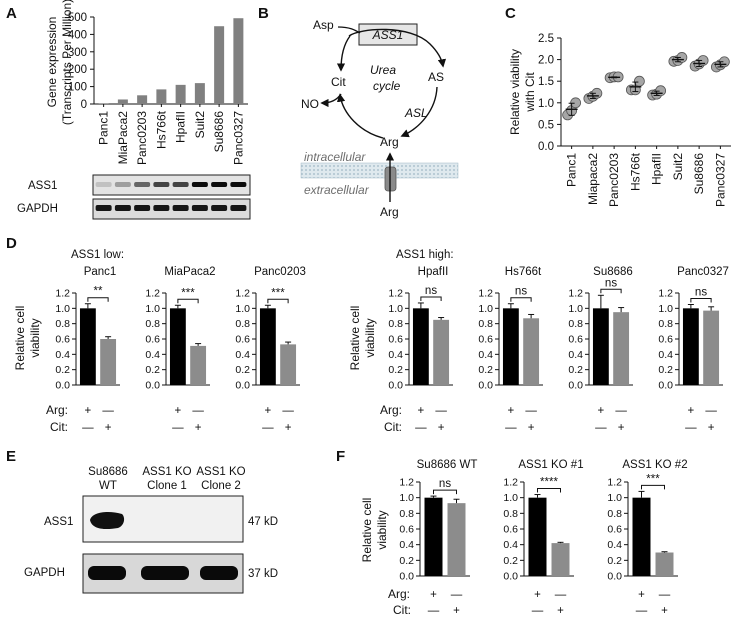 This screenshot has width=736, height=619. I want to click on c-y-tick-label: 0.0, so click(546, 147).